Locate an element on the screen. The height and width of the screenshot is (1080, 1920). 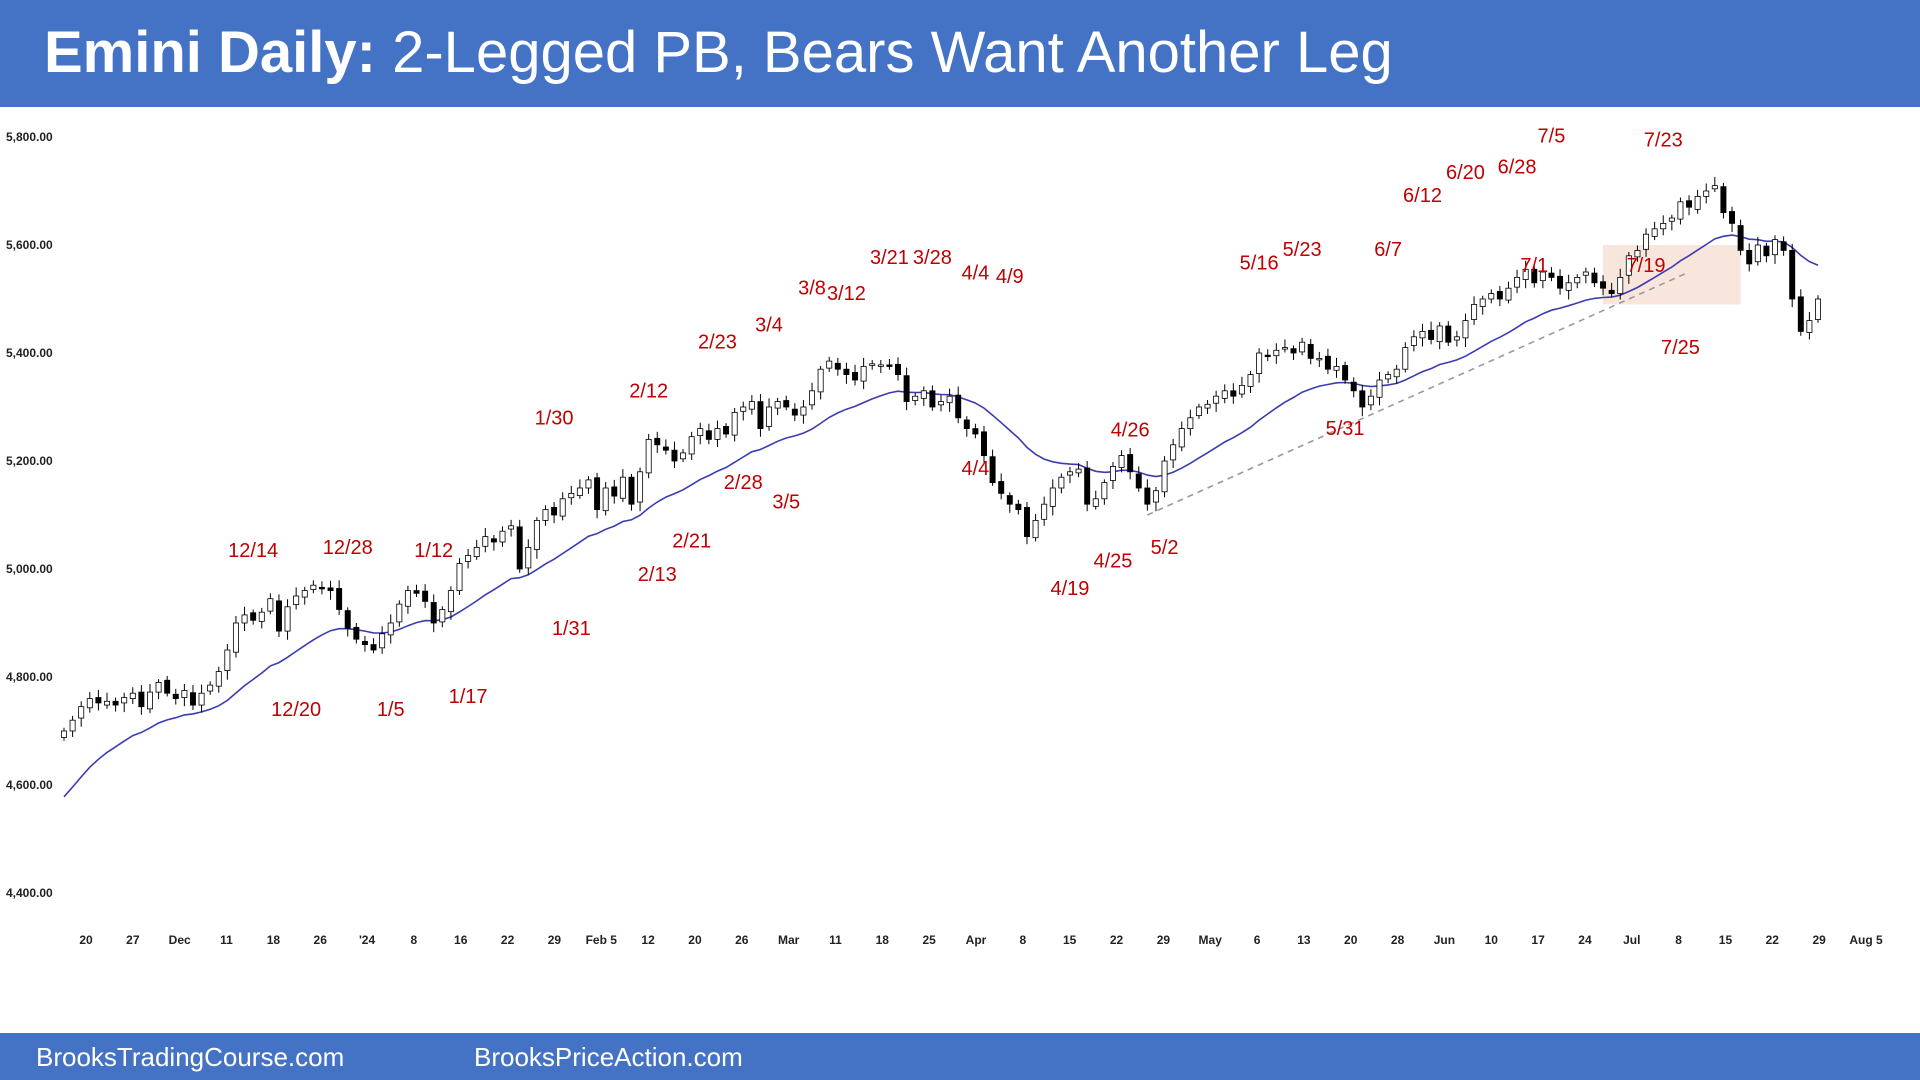
date-annotation: 6/12 is located at coordinates (1422, 196).